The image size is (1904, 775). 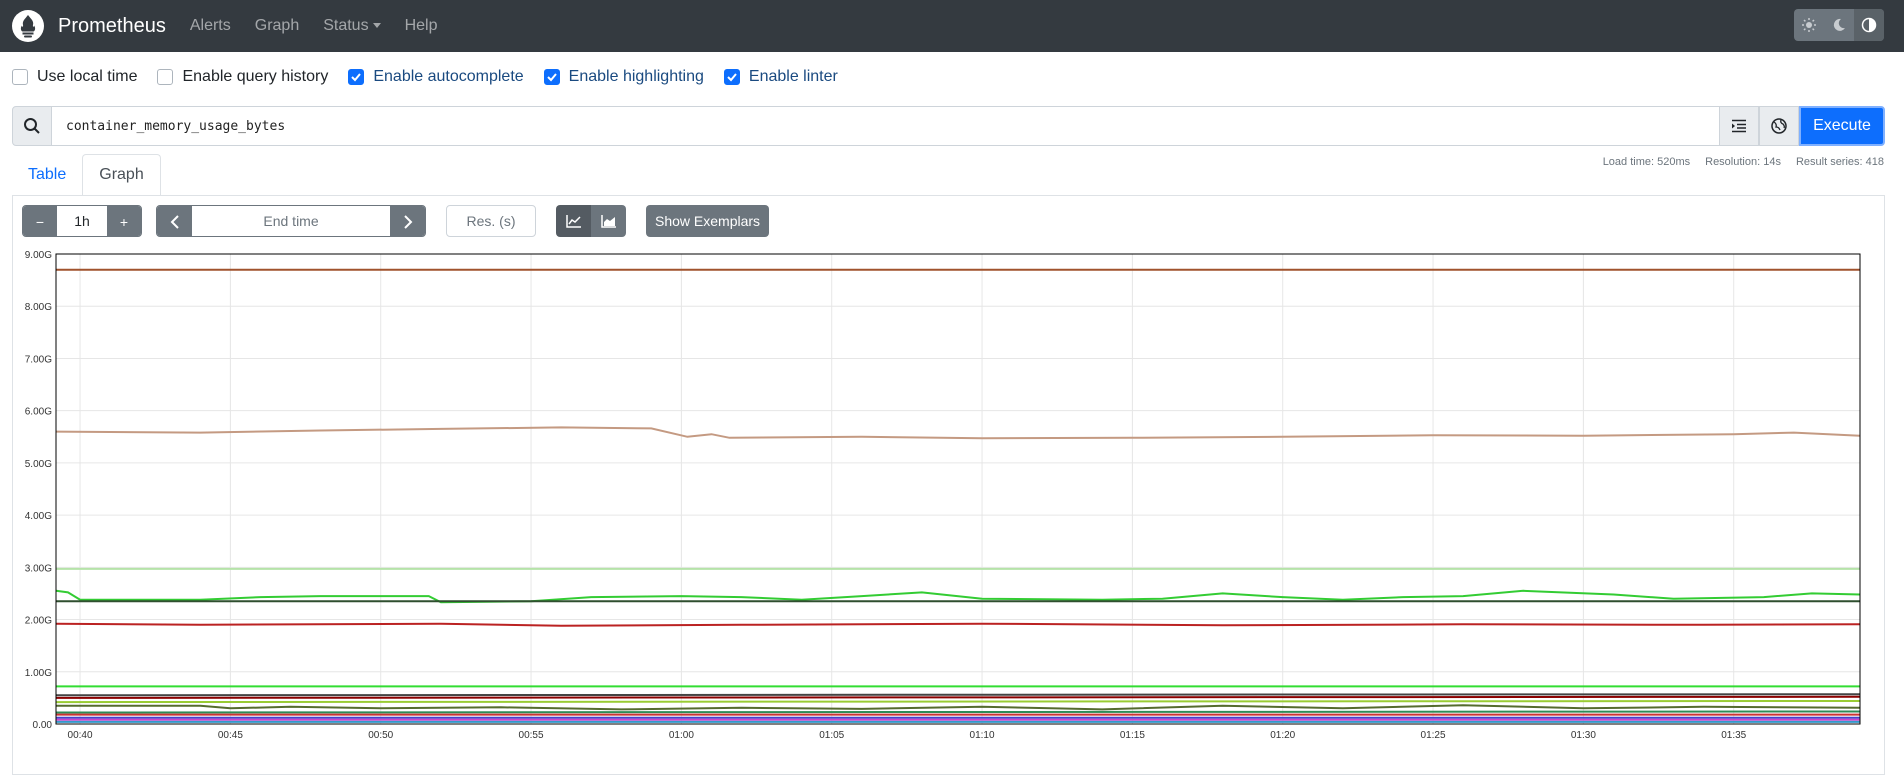 I want to click on expression-input: container_memory_usage_bytes, so click(x=885, y=126).